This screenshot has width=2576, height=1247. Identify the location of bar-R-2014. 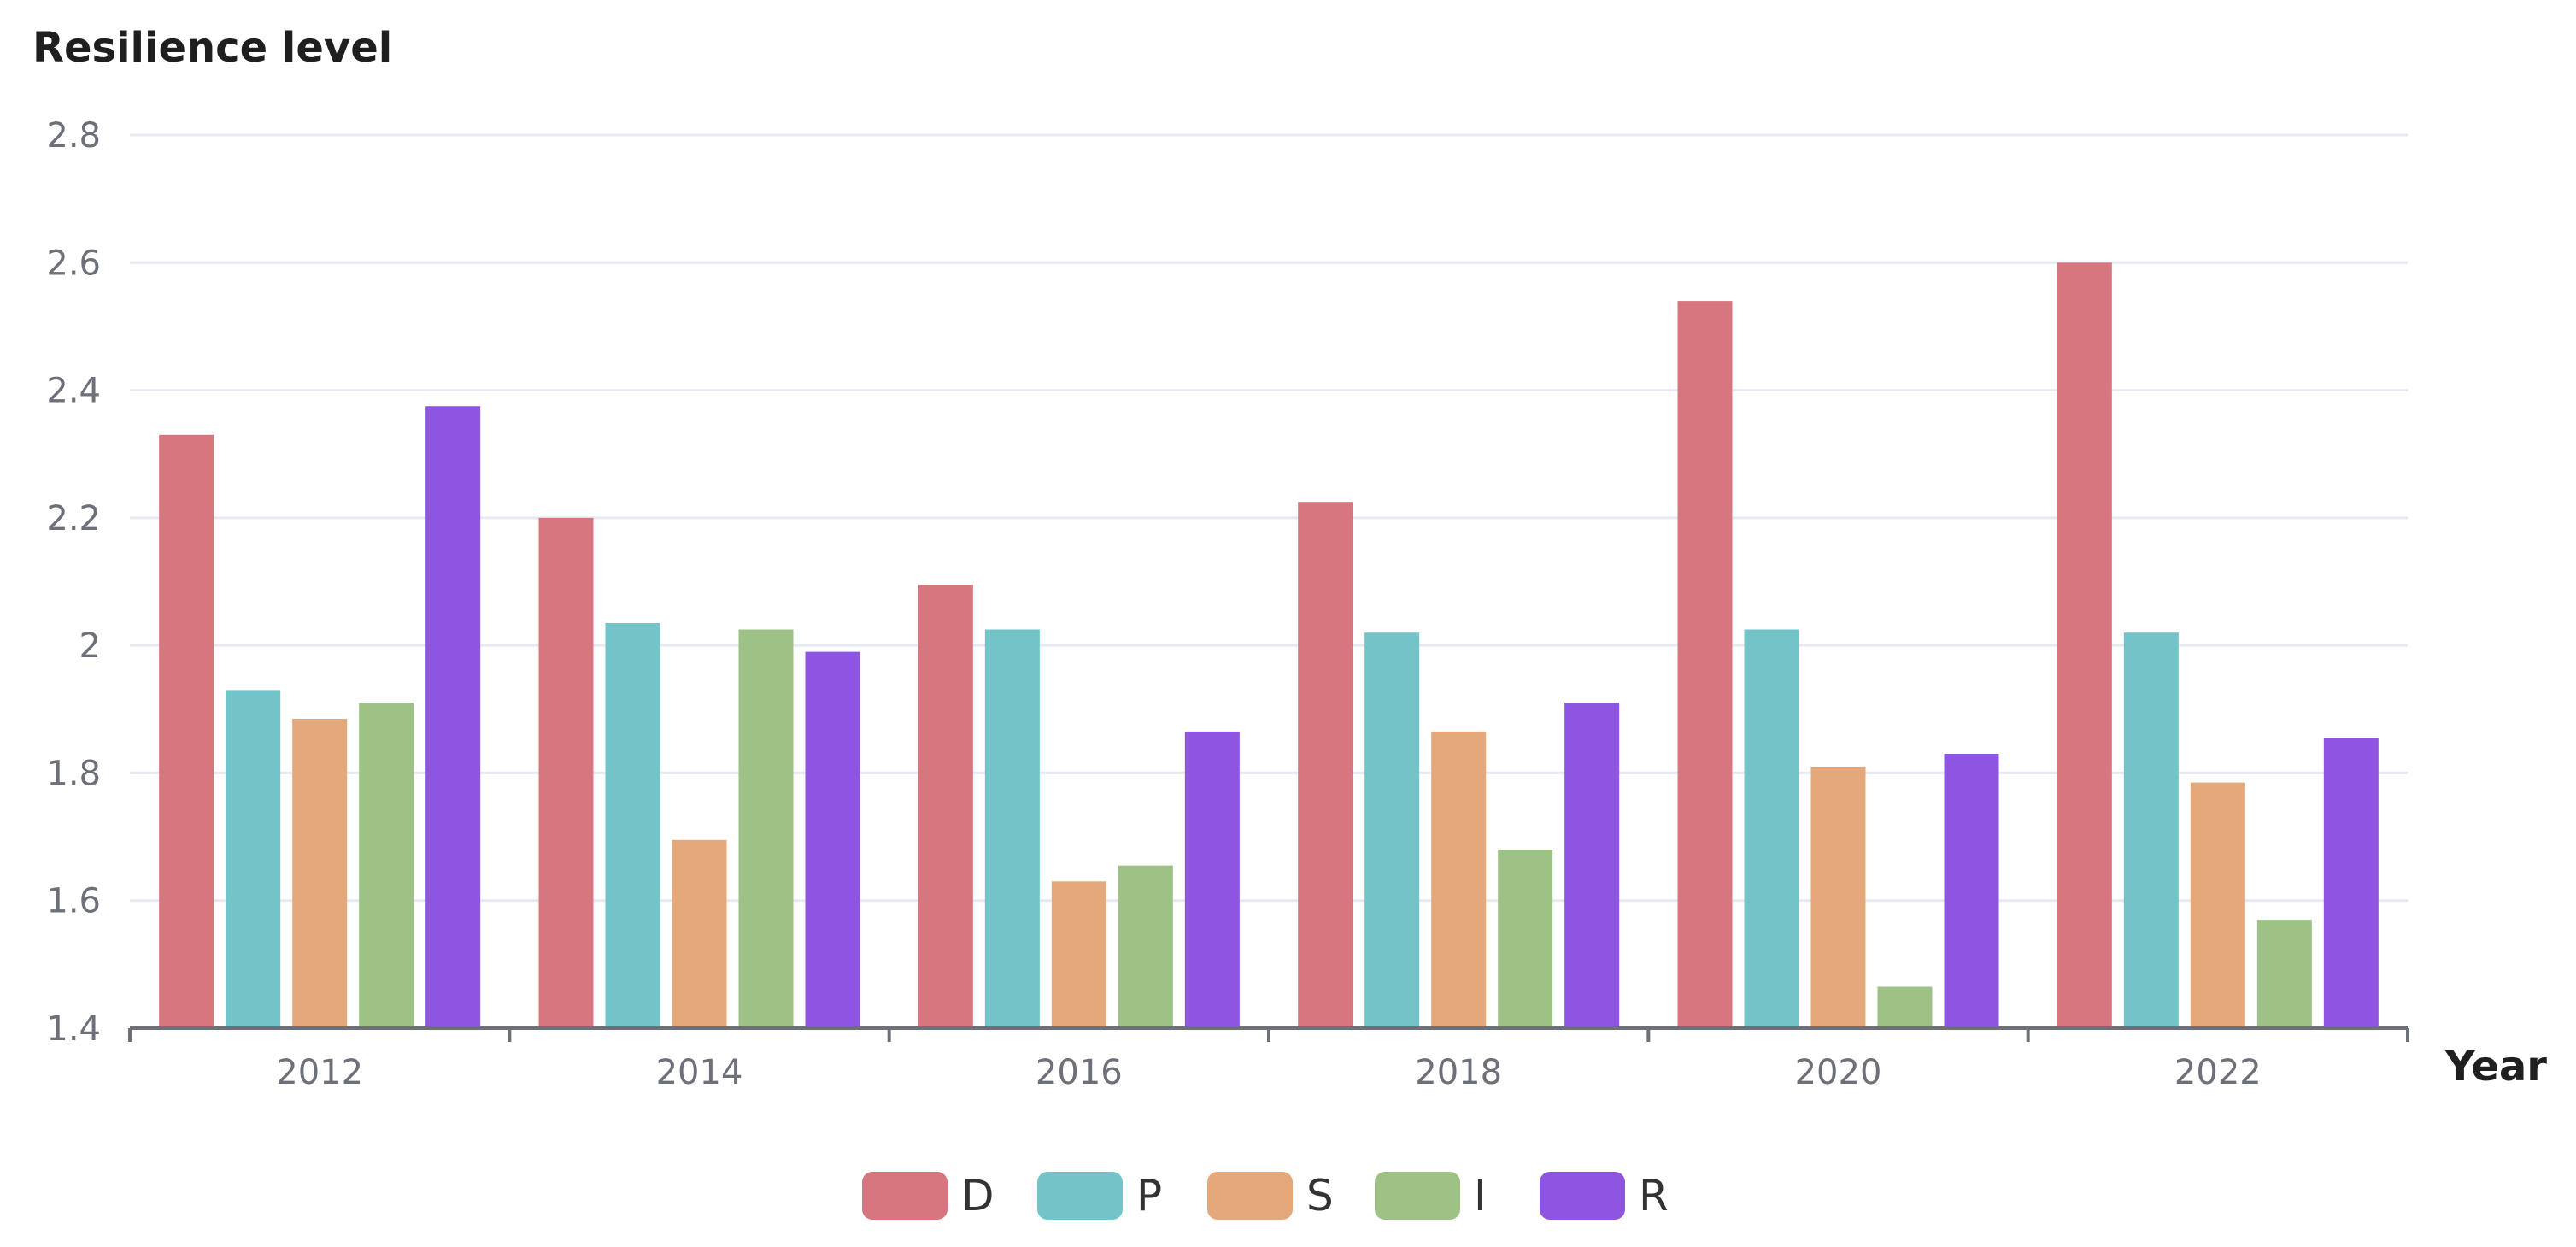
(832, 839).